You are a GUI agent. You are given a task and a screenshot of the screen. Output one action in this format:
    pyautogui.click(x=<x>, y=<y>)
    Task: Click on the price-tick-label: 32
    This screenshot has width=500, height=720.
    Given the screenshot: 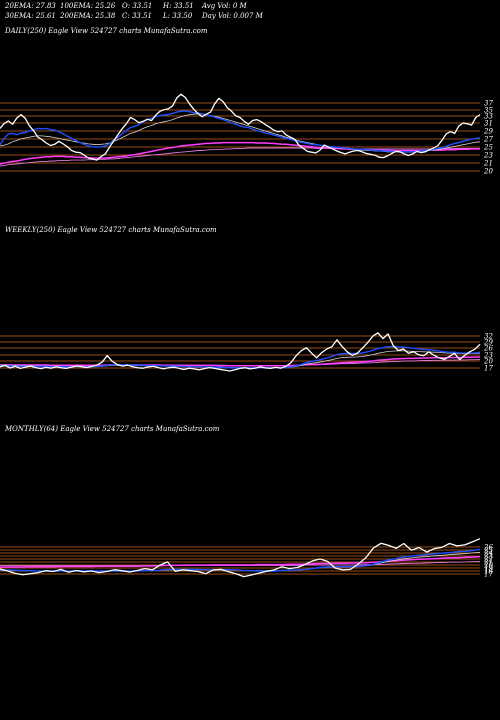 What is the action you would take?
    pyautogui.click(x=488, y=337)
    